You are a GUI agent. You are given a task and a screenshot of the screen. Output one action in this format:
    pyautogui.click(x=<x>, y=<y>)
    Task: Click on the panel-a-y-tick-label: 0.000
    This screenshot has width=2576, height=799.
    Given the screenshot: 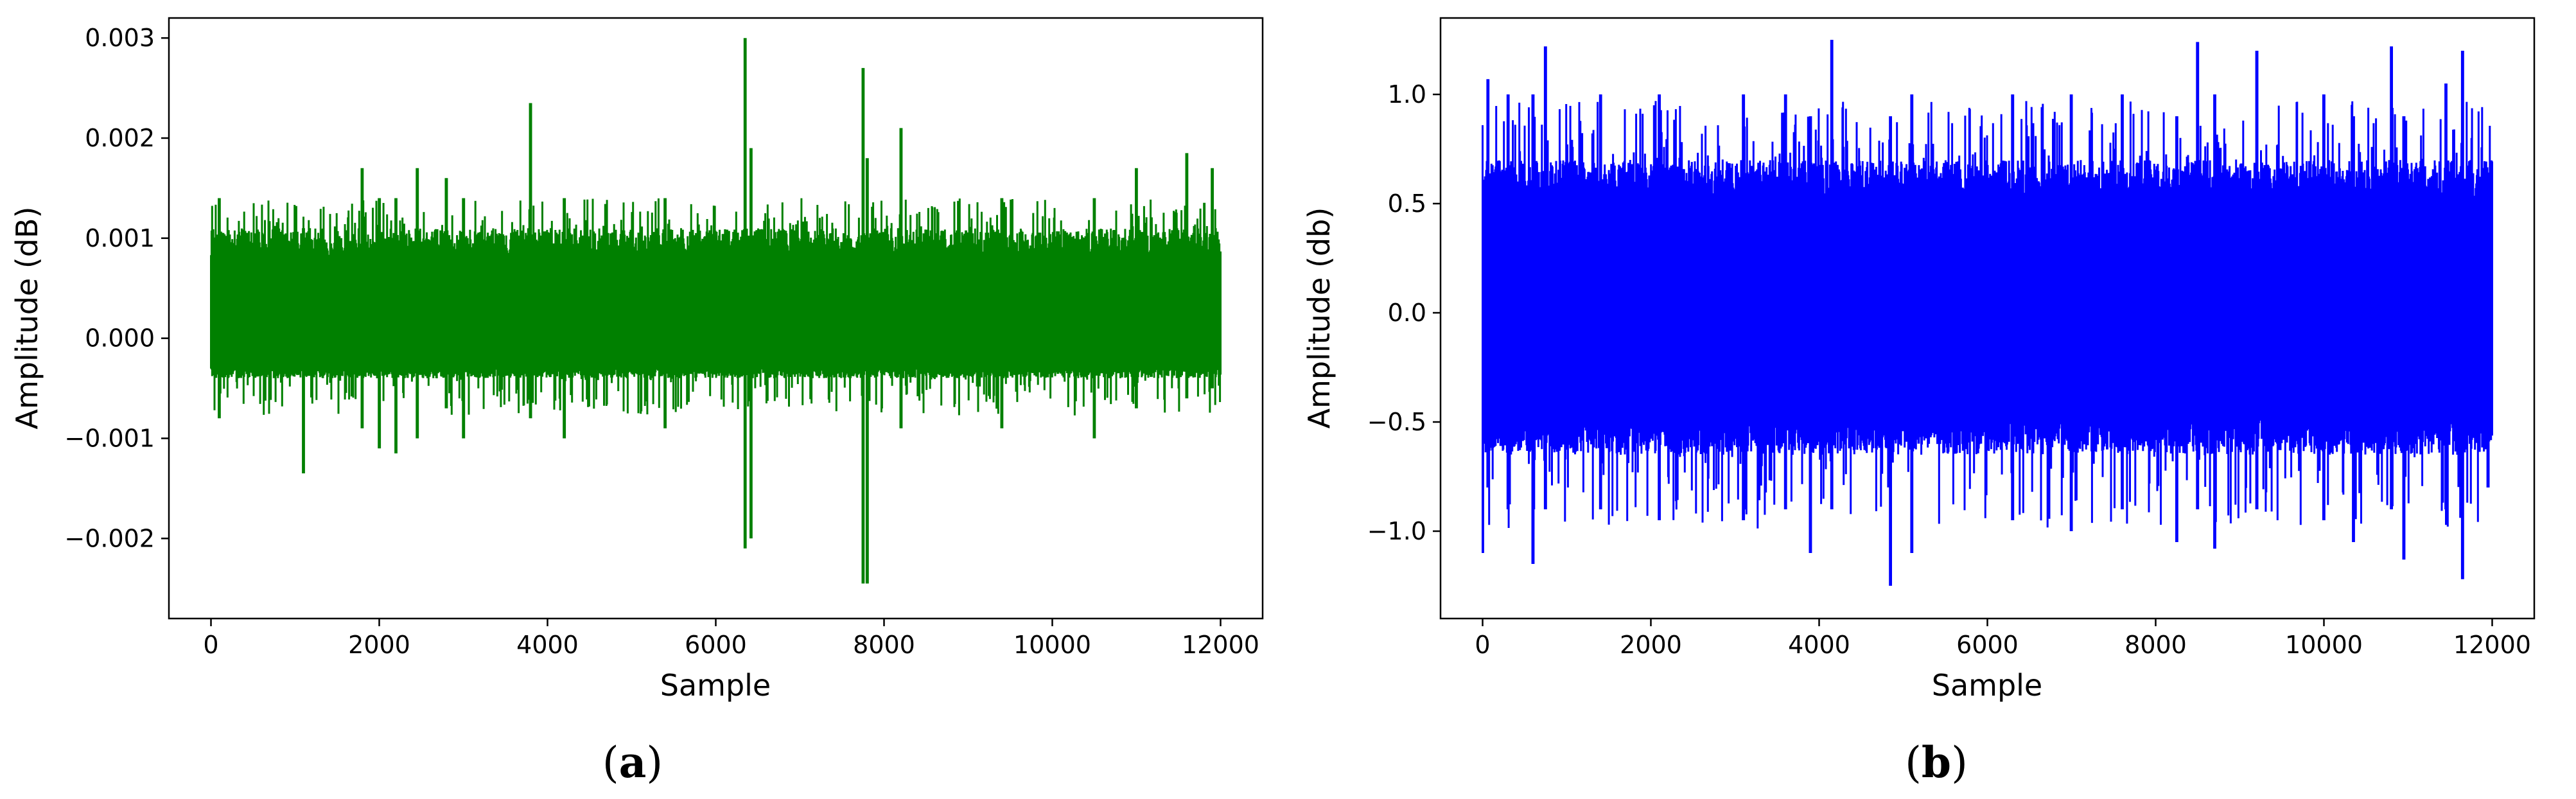 What is the action you would take?
    pyautogui.click(x=120, y=338)
    